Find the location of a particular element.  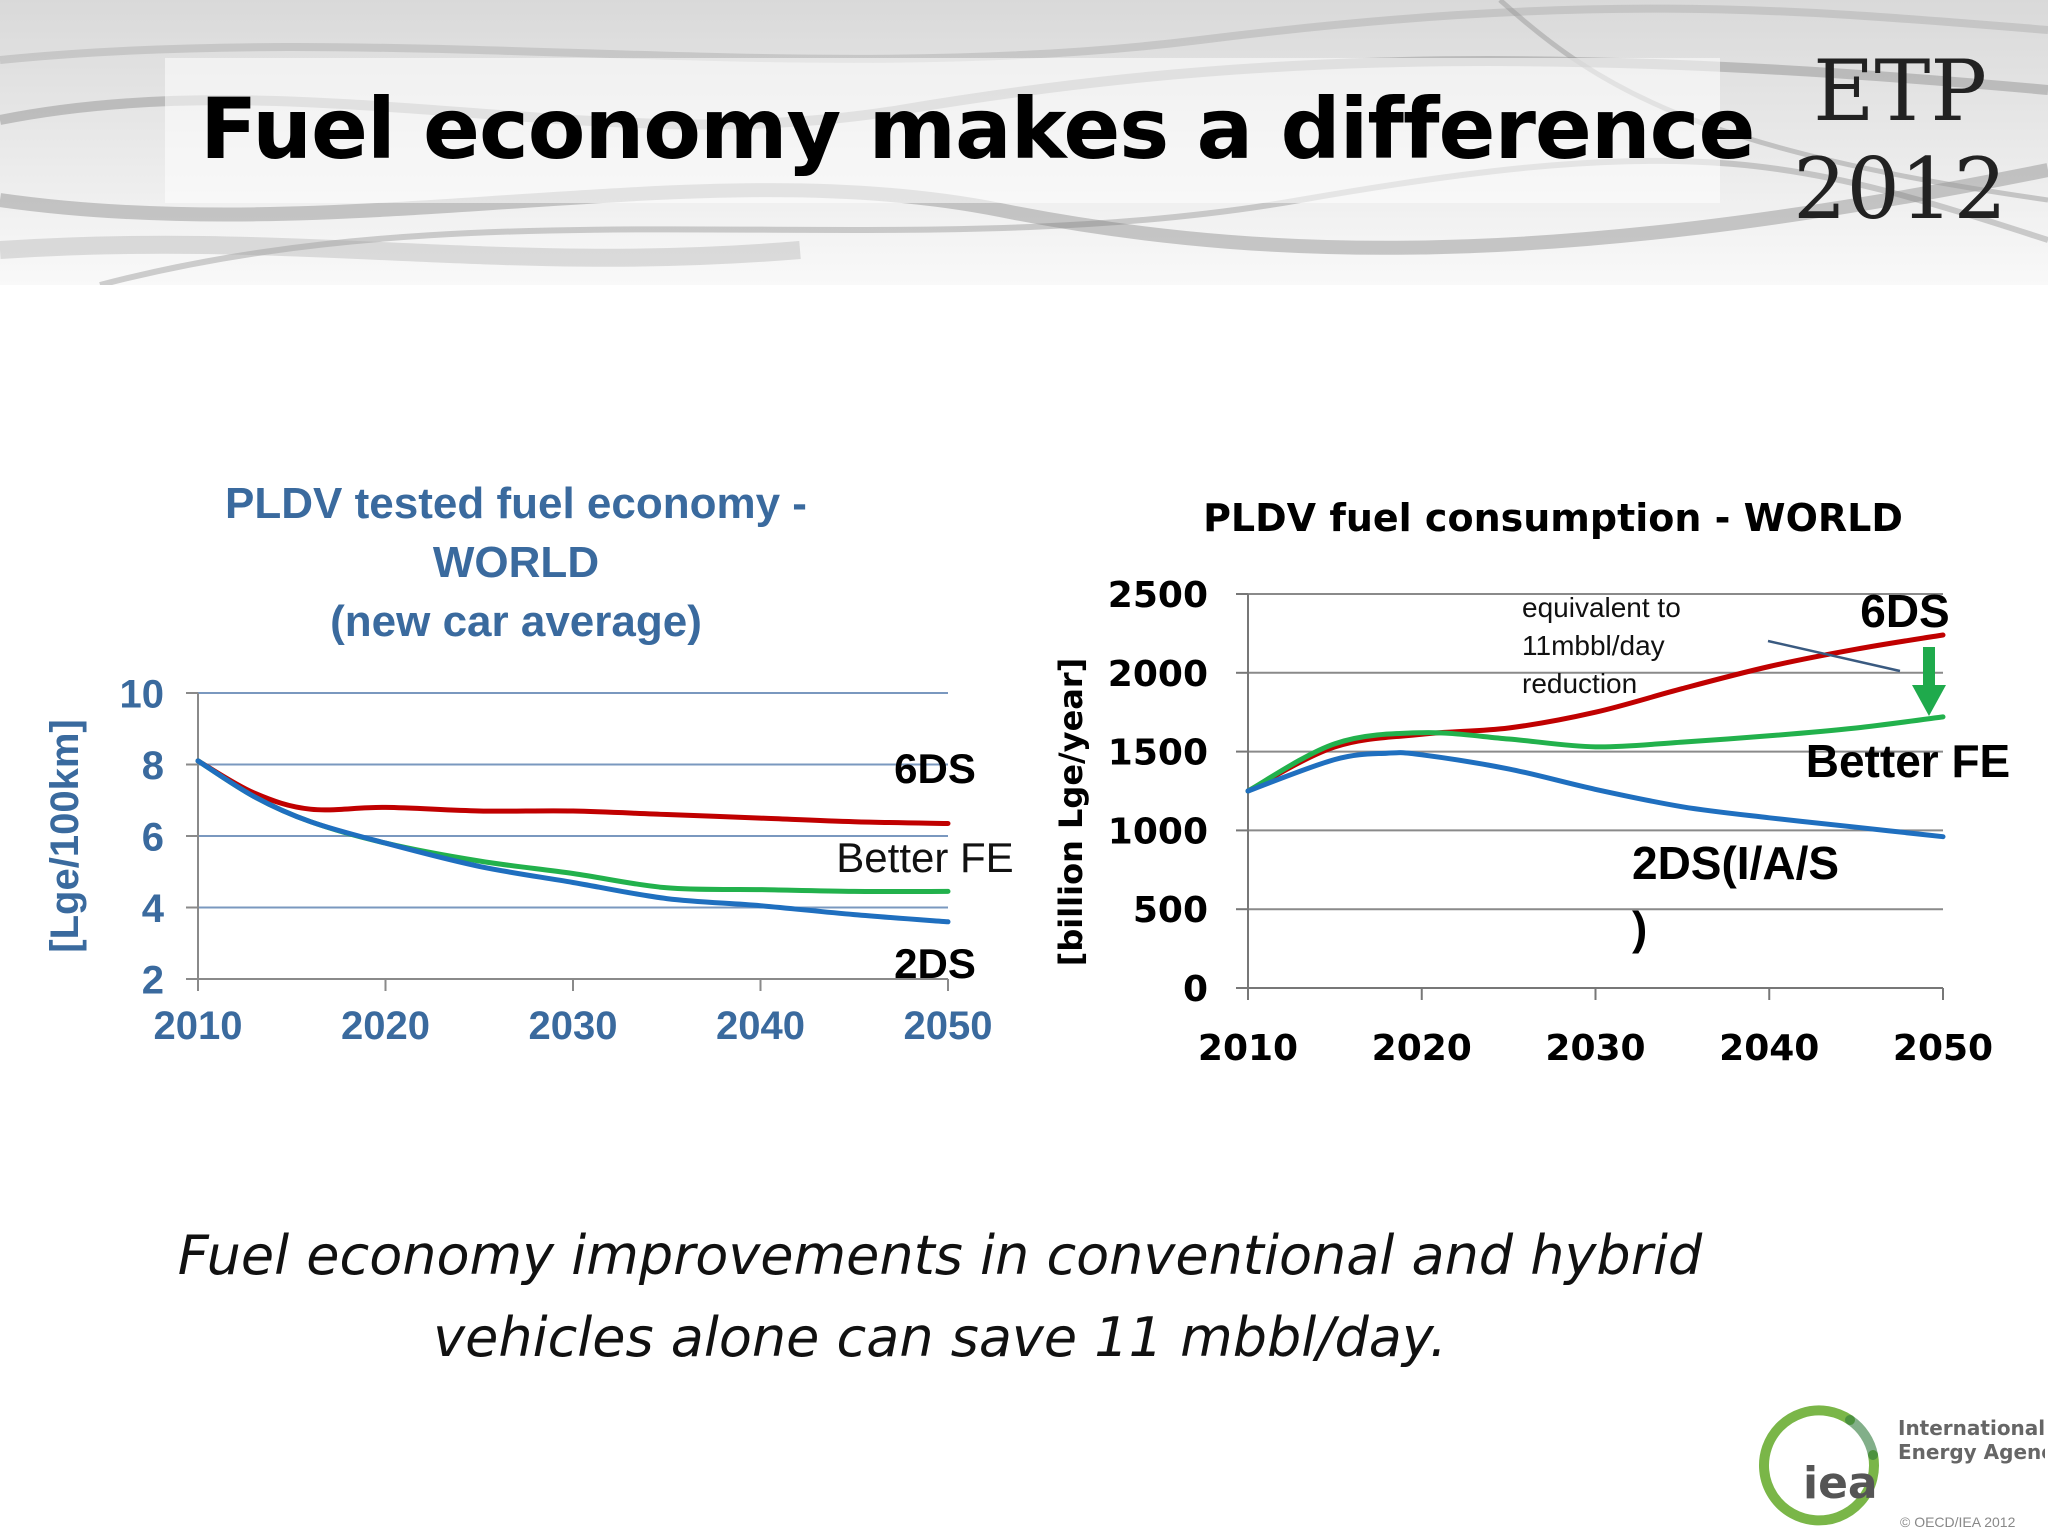

chart1-tick-labels: 2 4 6 8 10 2010 2020 2030 2040 2050 is located at coordinates (556, 860).